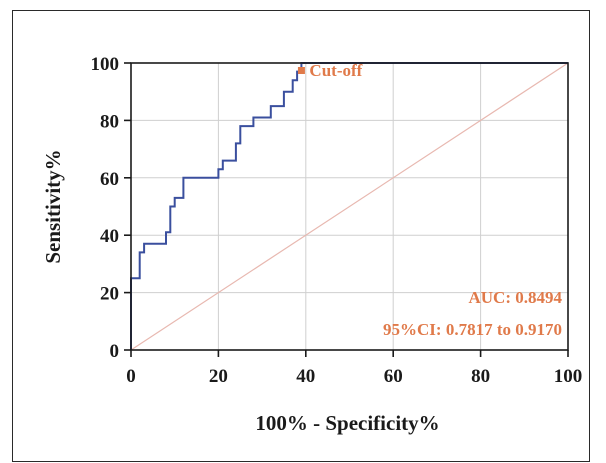  What do you see at coordinates (53, 206) in the screenshot?
I see `y-axis-title: Sensitivity%` at bounding box center [53, 206].